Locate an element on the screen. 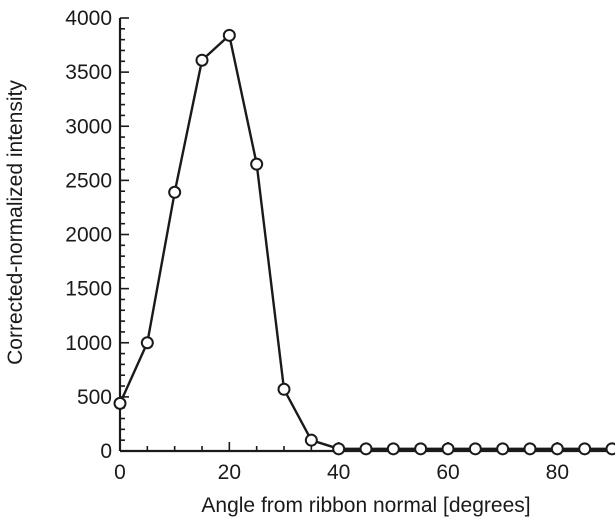 The width and height of the screenshot is (615, 519). x-tick-label: 20 is located at coordinates (229, 472).